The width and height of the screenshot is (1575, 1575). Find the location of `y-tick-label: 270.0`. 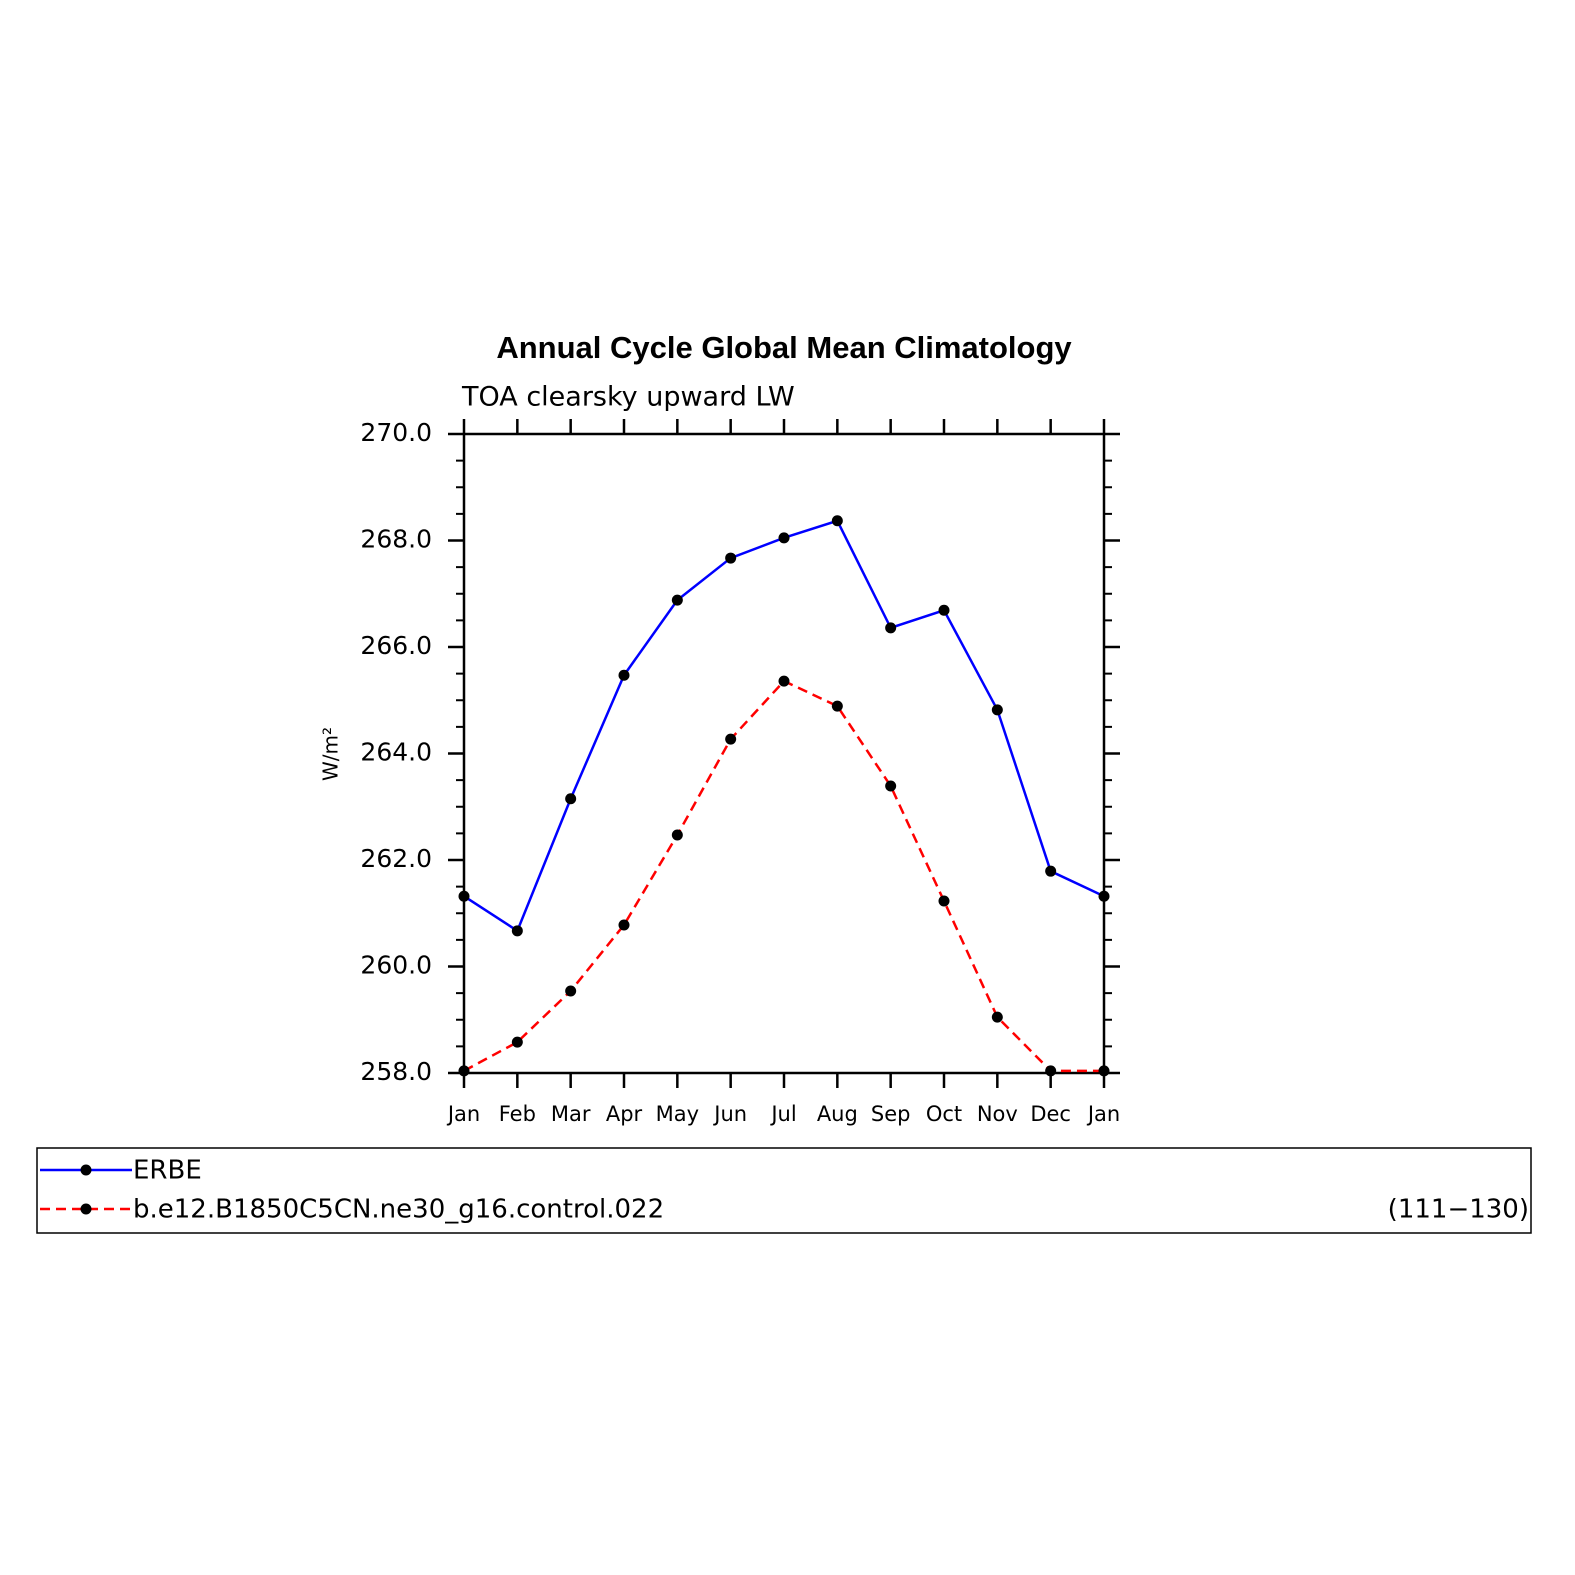

y-tick-label: 270.0 is located at coordinates (396, 432).